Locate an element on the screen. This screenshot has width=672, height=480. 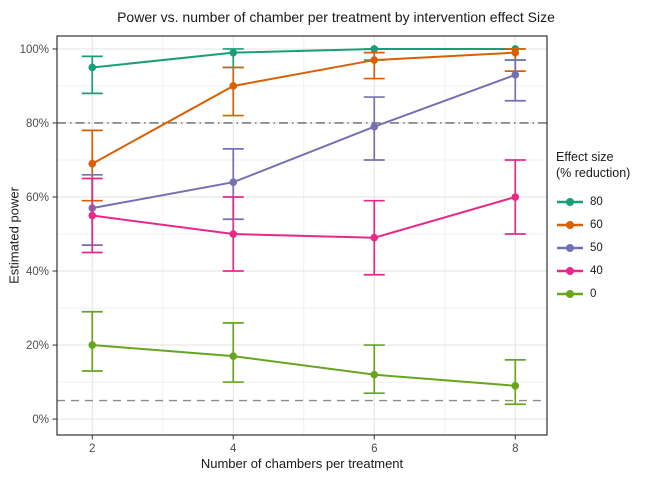
legend-title-line2: (% reduction) is located at coordinates (593, 172).